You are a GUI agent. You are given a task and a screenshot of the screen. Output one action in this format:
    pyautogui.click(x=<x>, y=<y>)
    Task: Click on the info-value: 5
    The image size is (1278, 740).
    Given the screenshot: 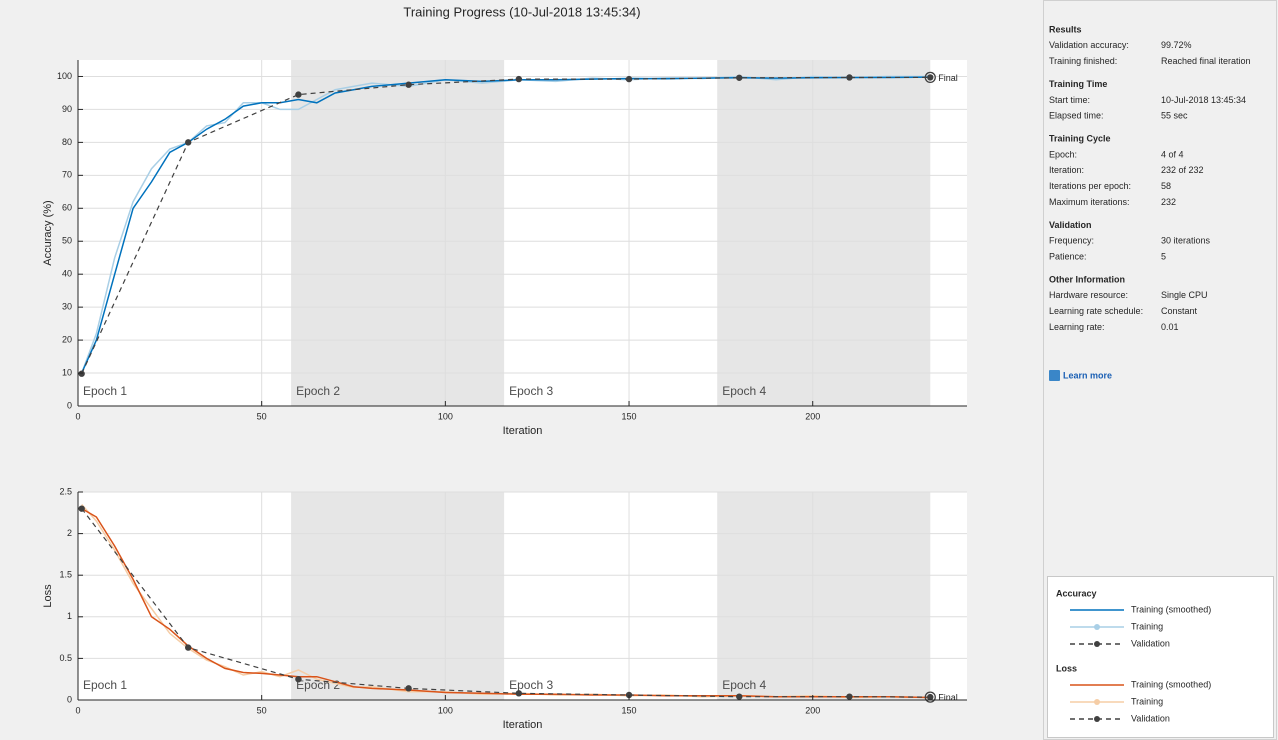 What is the action you would take?
    pyautogui.click(x=1163, y=256)
    